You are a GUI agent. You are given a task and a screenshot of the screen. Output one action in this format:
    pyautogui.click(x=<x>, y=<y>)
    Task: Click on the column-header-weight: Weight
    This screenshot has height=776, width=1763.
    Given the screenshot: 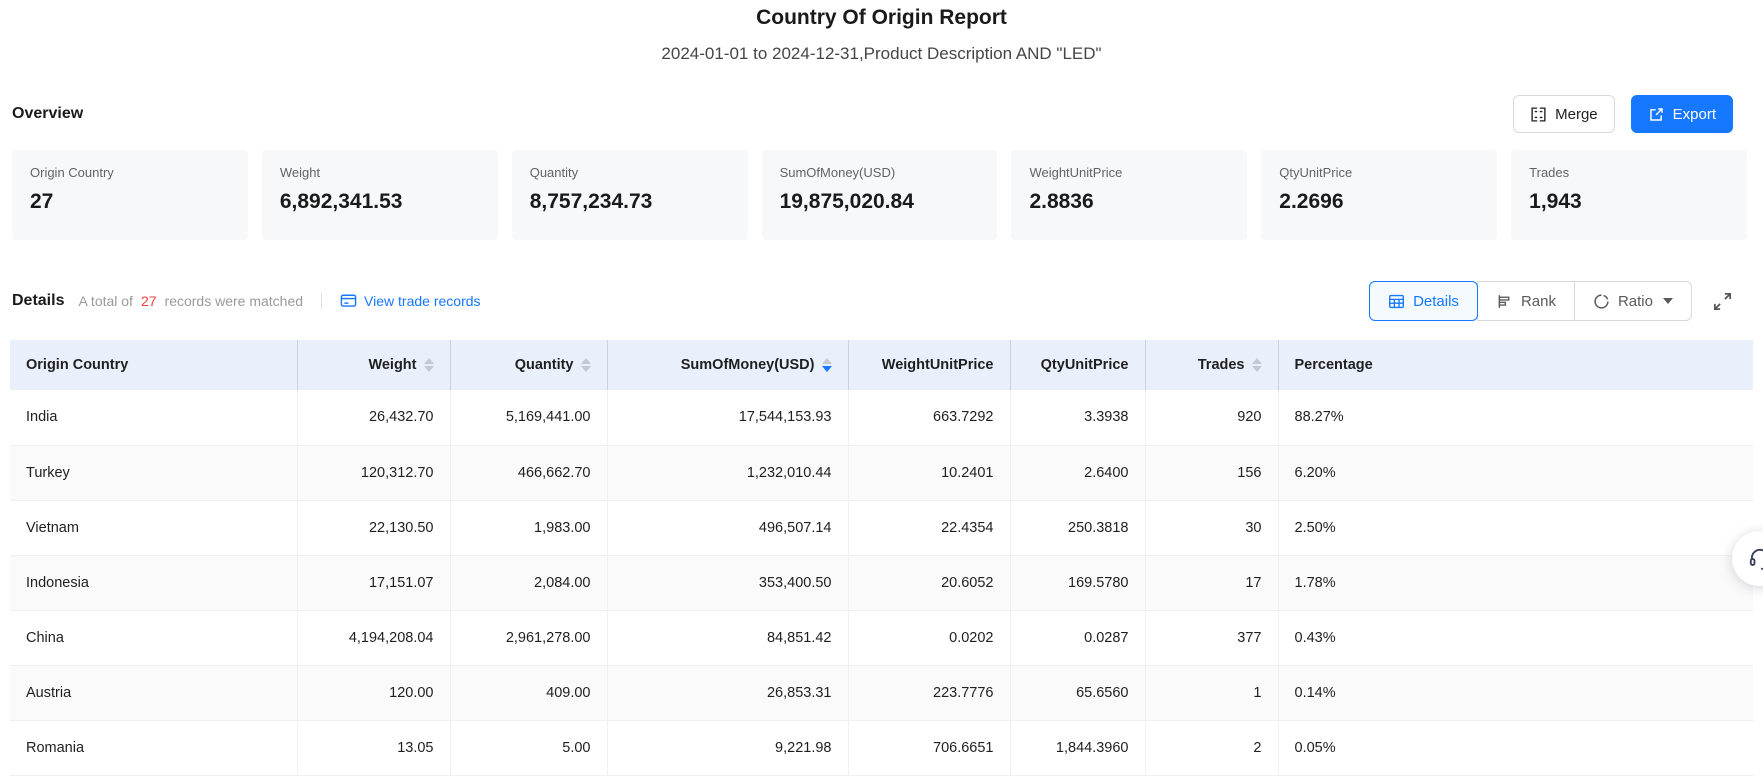 What is the action you would take?
    pyautogui.click(x=374, y=365)
    